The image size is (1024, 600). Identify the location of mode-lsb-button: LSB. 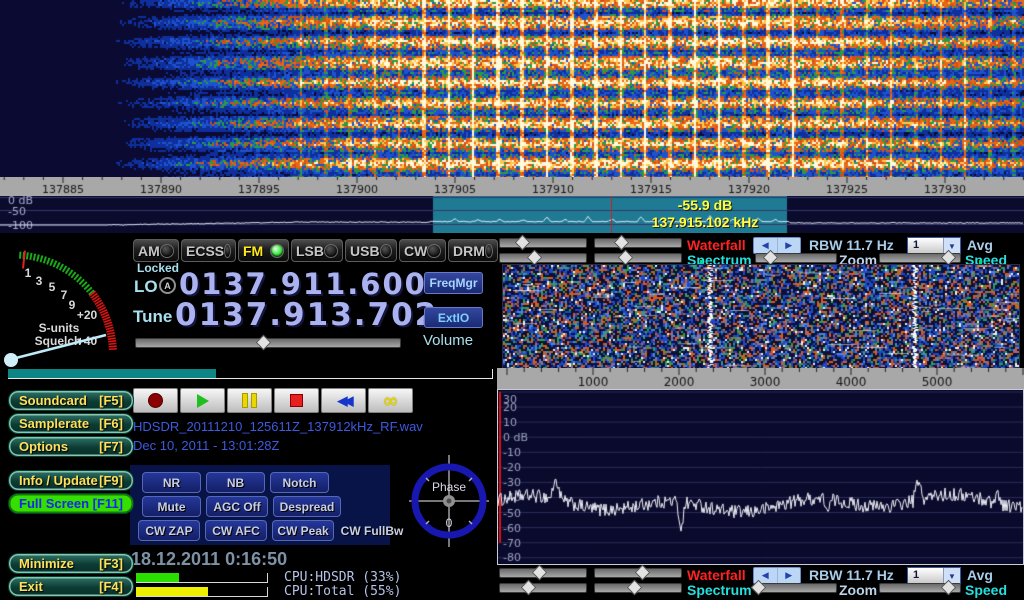
(317, 250).